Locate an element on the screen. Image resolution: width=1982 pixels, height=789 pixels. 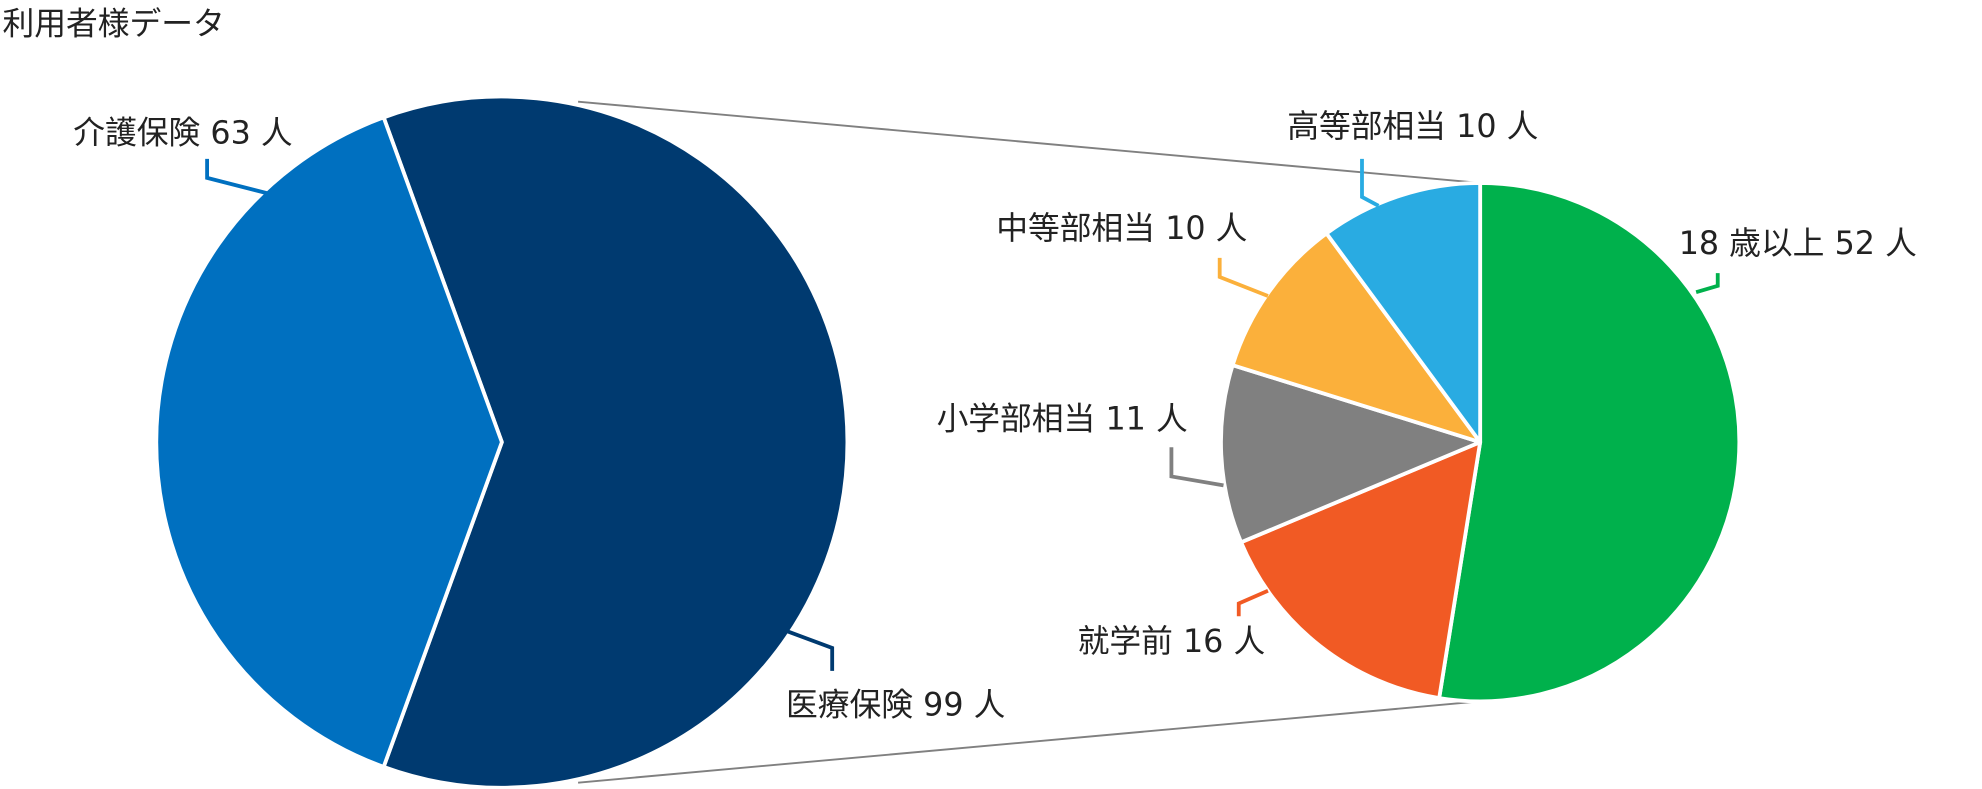
data-label: 就学前 16 人 is located at coordinates (1172, 642).